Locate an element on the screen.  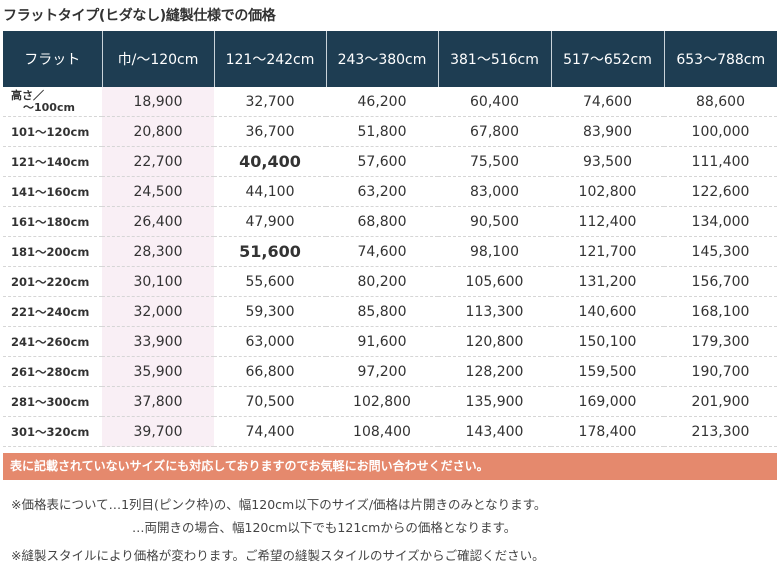
price-cell: 57,600 is located at coordinates (382, 161).